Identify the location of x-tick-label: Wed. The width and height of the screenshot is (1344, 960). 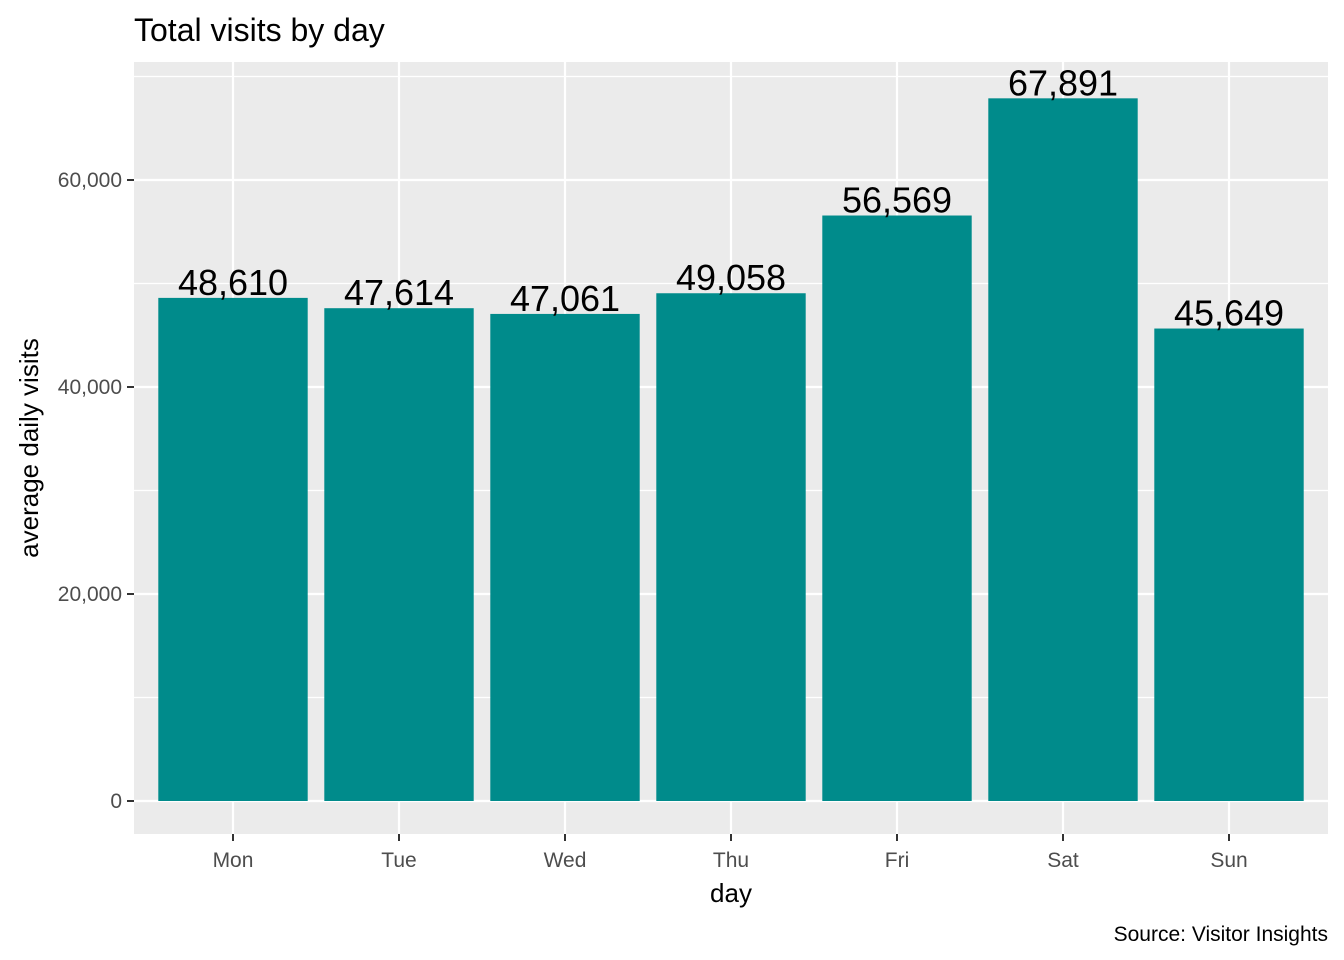
(565, 860).